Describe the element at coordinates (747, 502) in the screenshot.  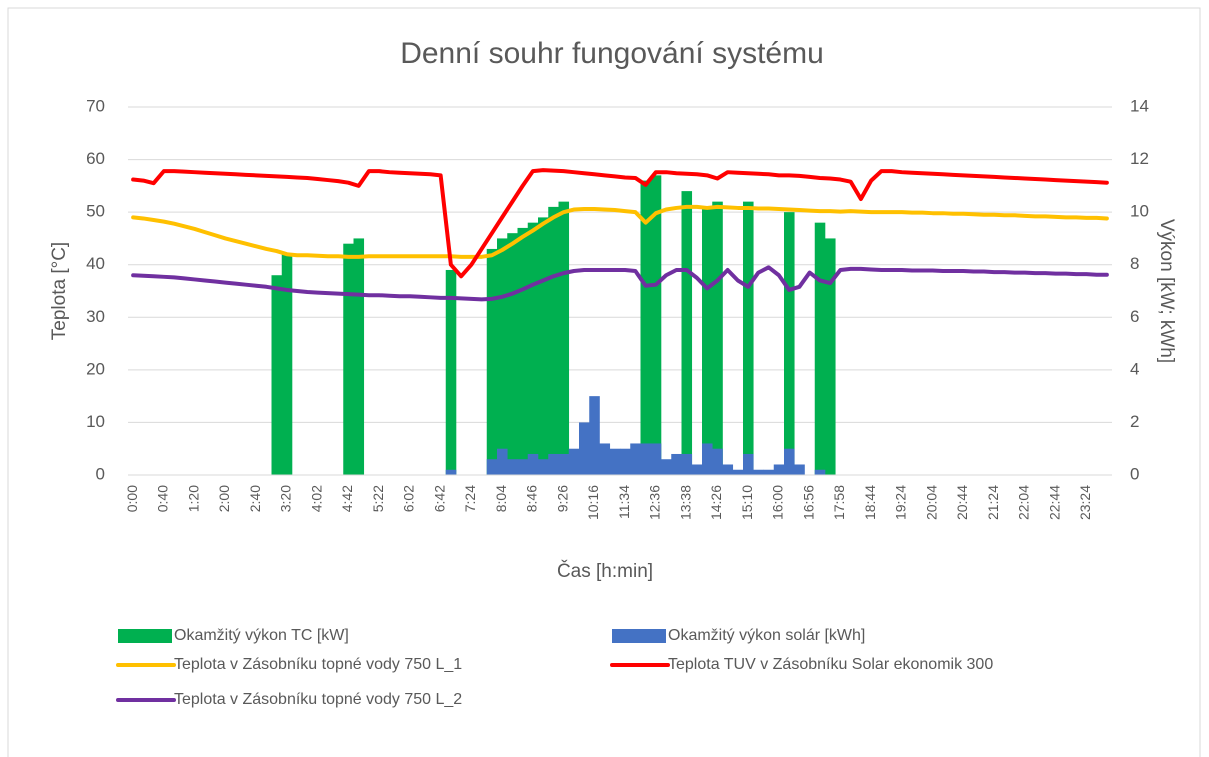
I see `x-tick-label: 15:10` at that location.